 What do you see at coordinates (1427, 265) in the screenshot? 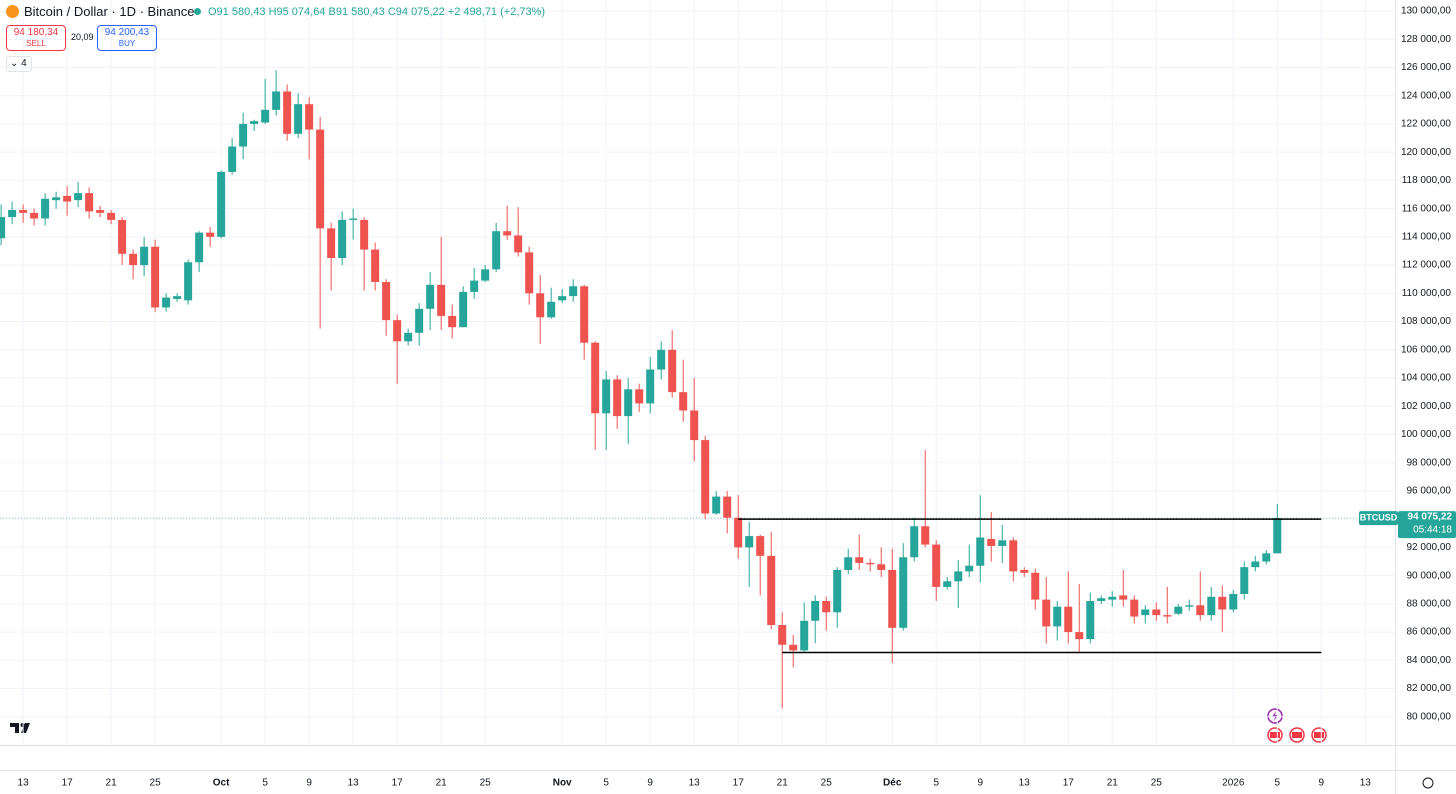
I see `y-tick-label: 112 000,00` at bounding box center [1427, 265].